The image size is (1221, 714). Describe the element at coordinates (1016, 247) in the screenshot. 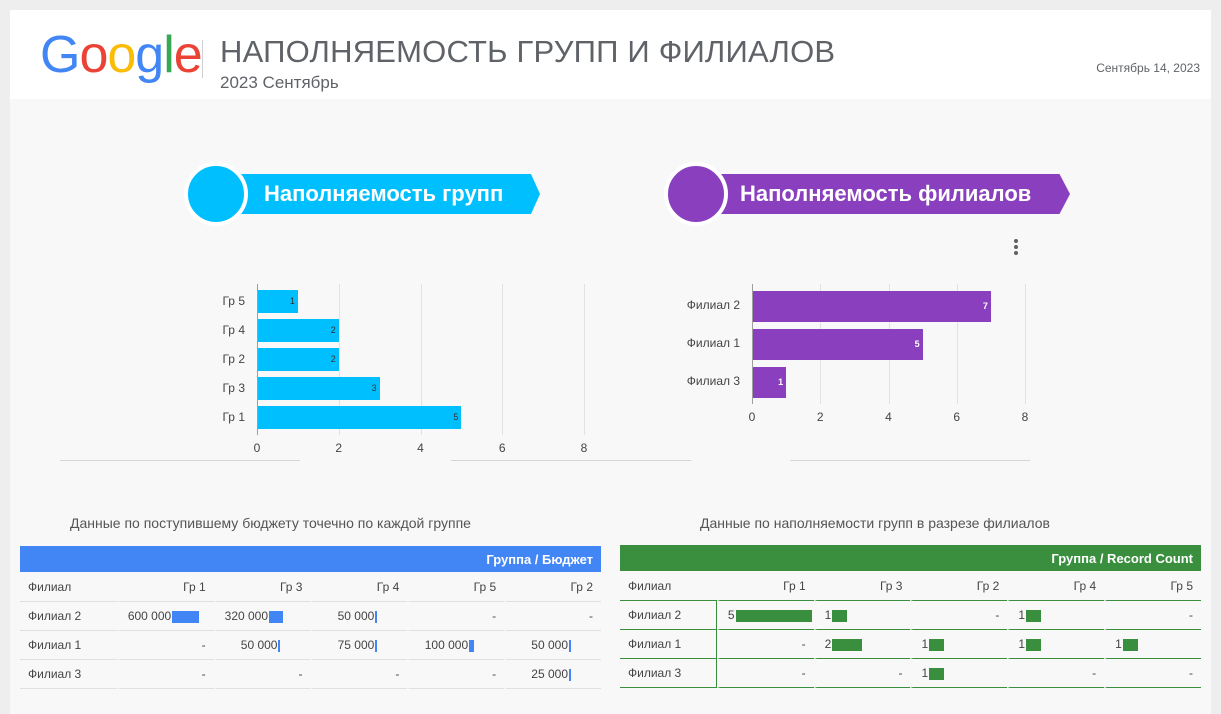

I see `more-vert-icon` at that location.